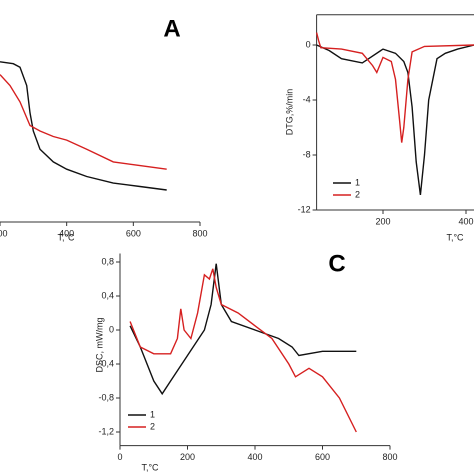  What do you see at coordinates (289, 112) in the screenshot?
I see `y-axis-label: DTG,%/min` at bounding box center [289, 112].